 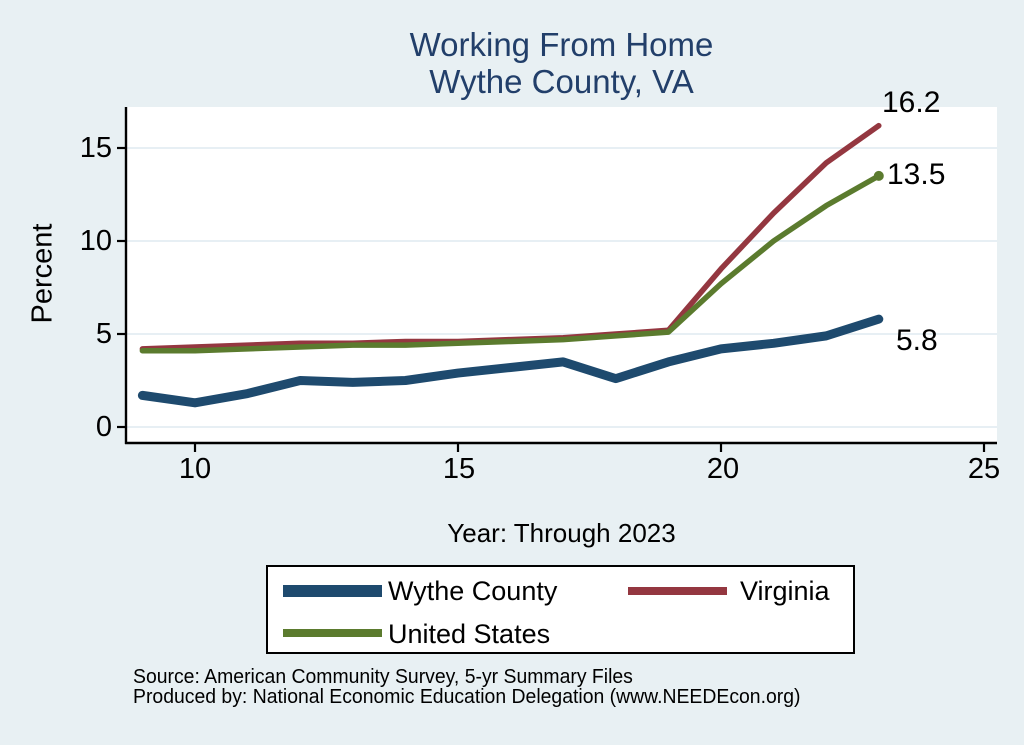 What do you see at coordinates (560, 609) in the screenshot?
I see `legend: Wythe County Virginia United States` at bounding box center [560, 609].